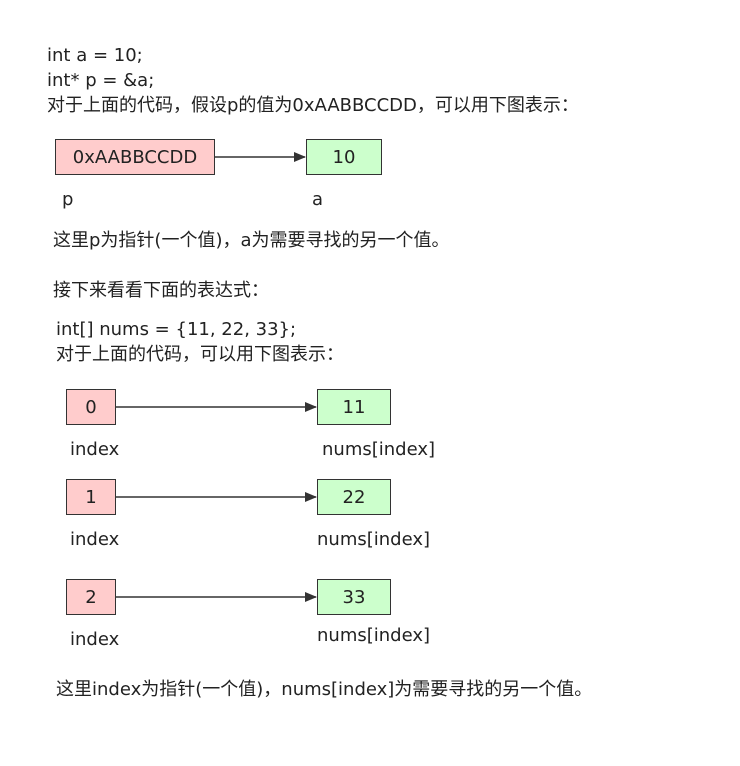  Describe the element at coordinates (95, 539) in the screenshot. I see `label-index-1: index` at that location.